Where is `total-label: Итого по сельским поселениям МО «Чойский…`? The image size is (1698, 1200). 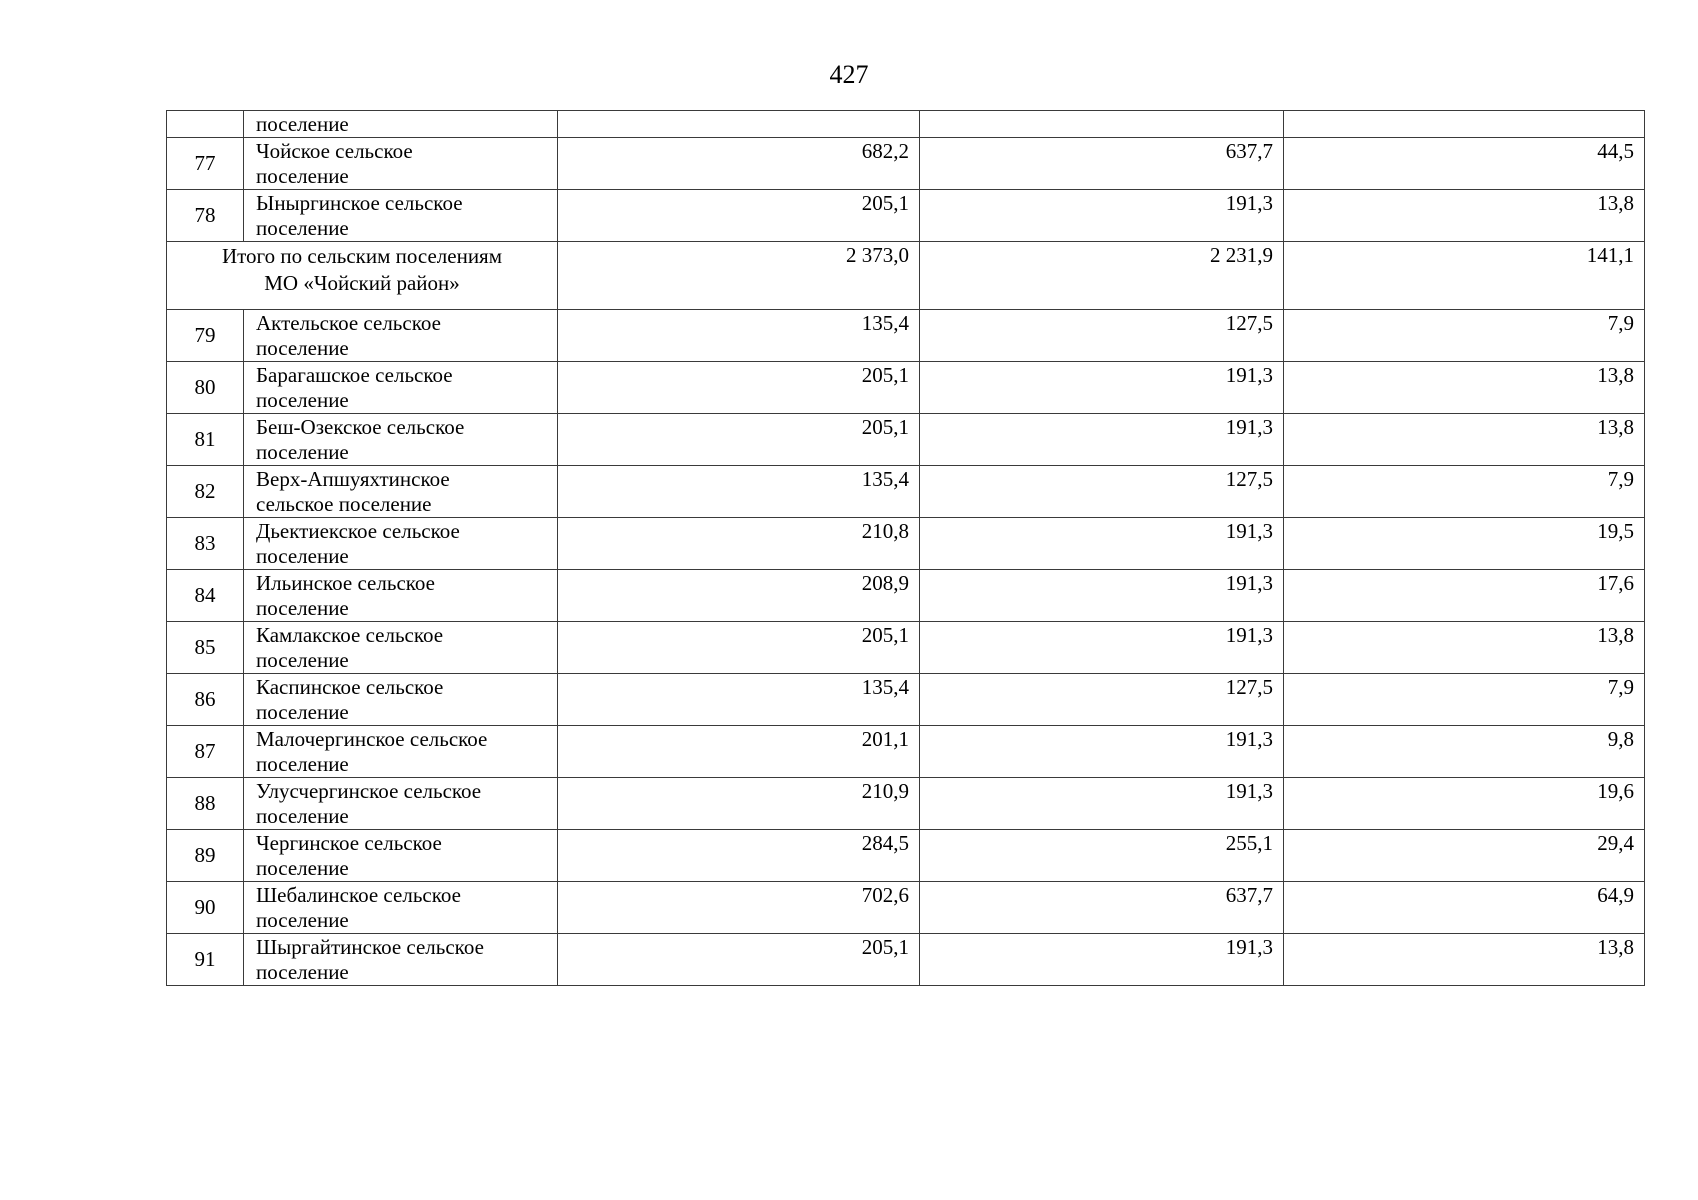
total-label: Итого по сельским поселениям МО «Чойский… is located at coordinates (362, 275).